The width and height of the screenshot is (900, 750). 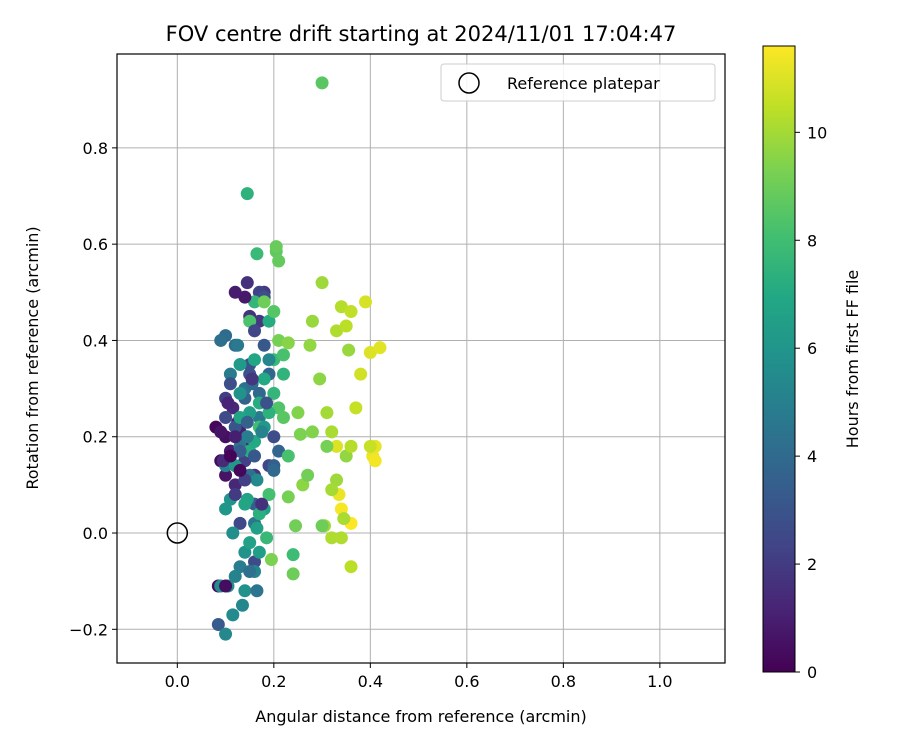 I want to click on colorbar-tick-label: 6, so click(x=812, y=348).